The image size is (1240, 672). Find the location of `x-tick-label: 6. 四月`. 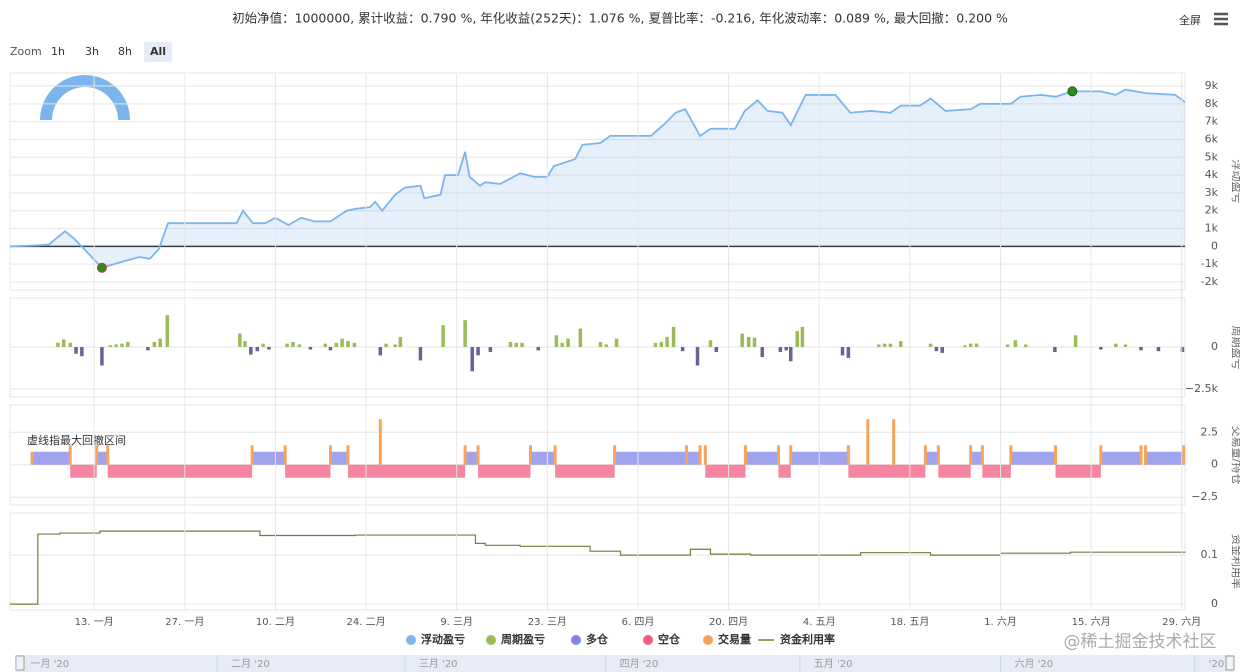

x-tick-label: 6. 四月 is located at coordinates (638, 622).